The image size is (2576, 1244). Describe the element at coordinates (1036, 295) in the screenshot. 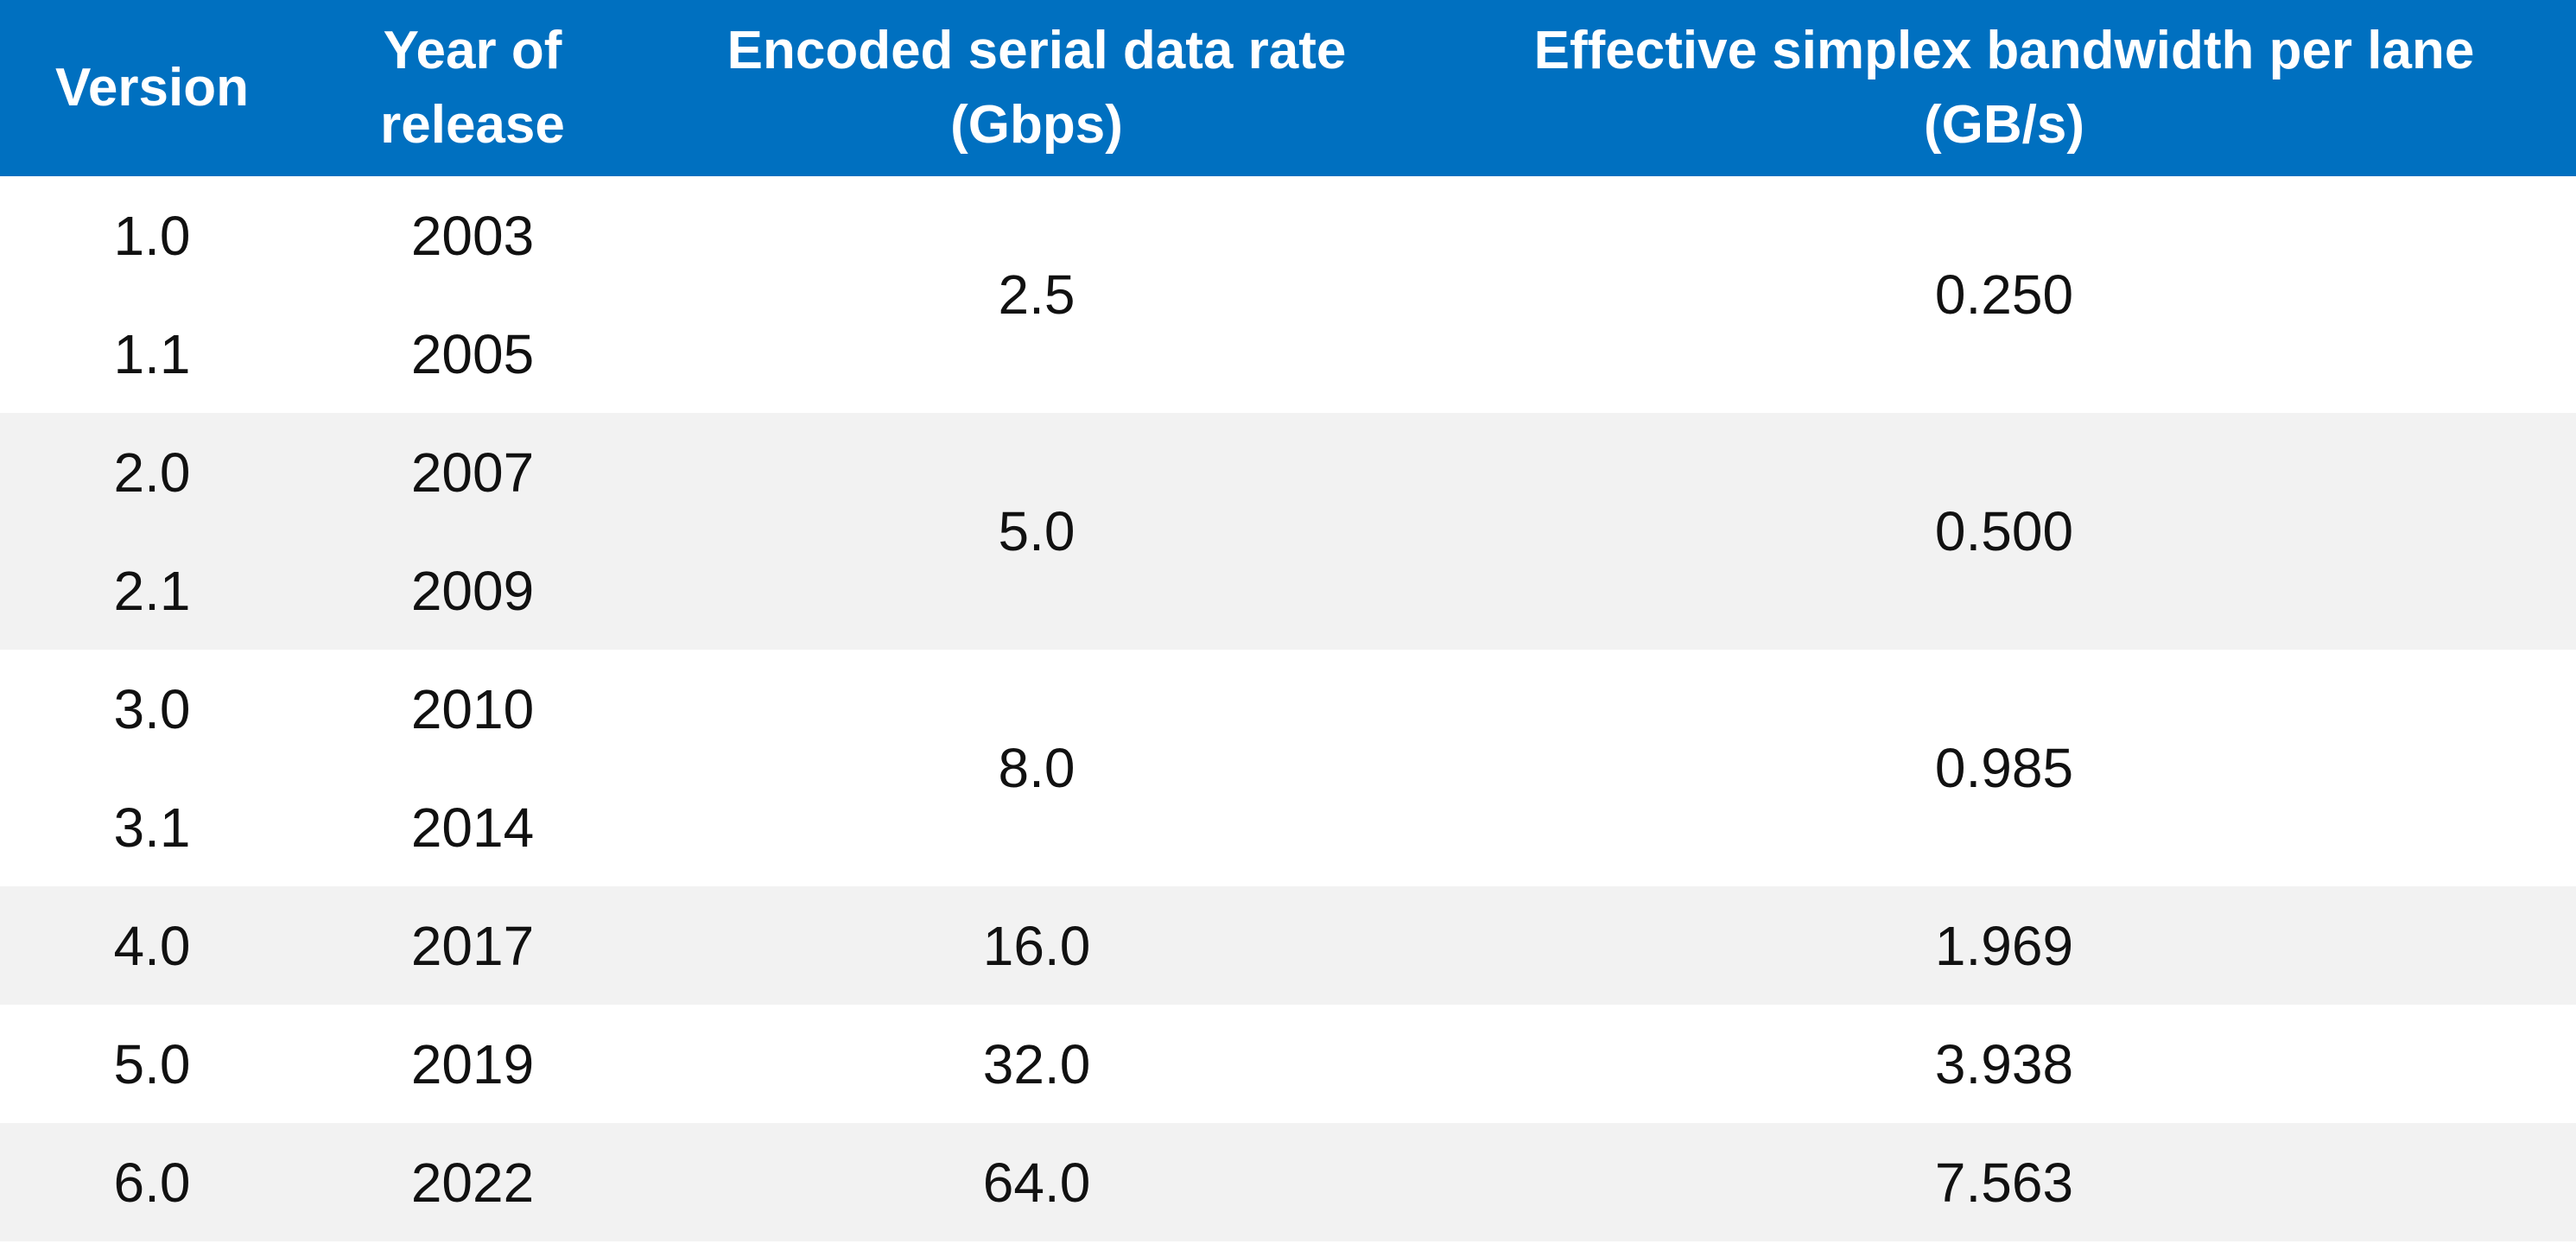

I see `rate-cell: 2.5` at that location.